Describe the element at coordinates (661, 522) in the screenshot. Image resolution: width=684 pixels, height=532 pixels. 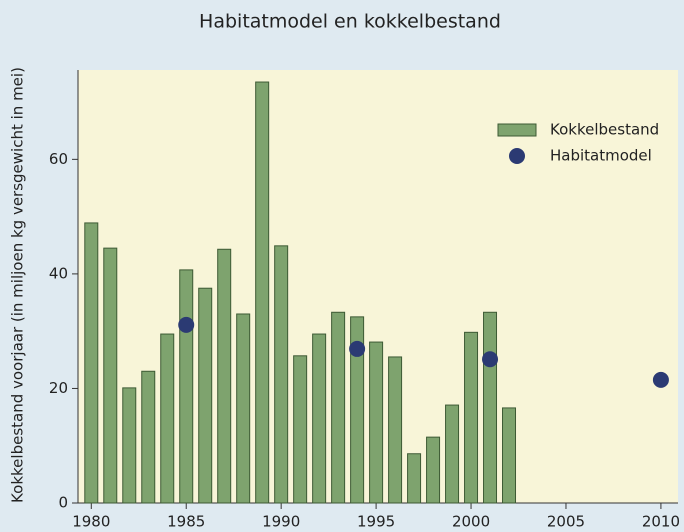
I see `x-tick-label: 2010` at that location.